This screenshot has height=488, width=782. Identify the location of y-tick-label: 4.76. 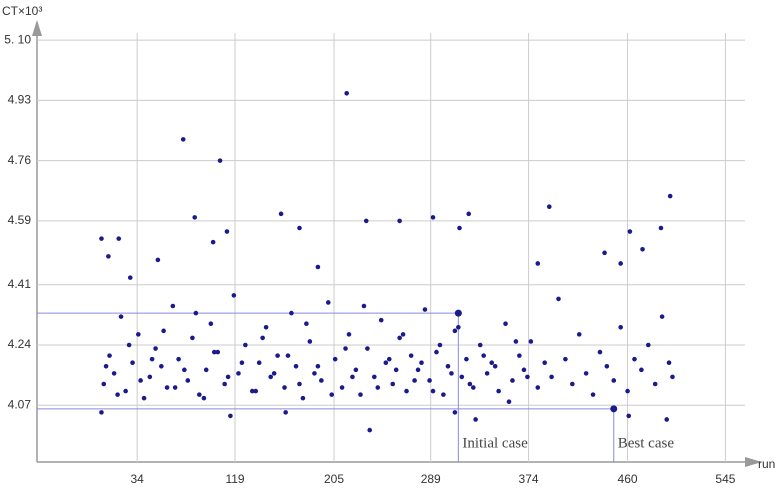
(20, 160).